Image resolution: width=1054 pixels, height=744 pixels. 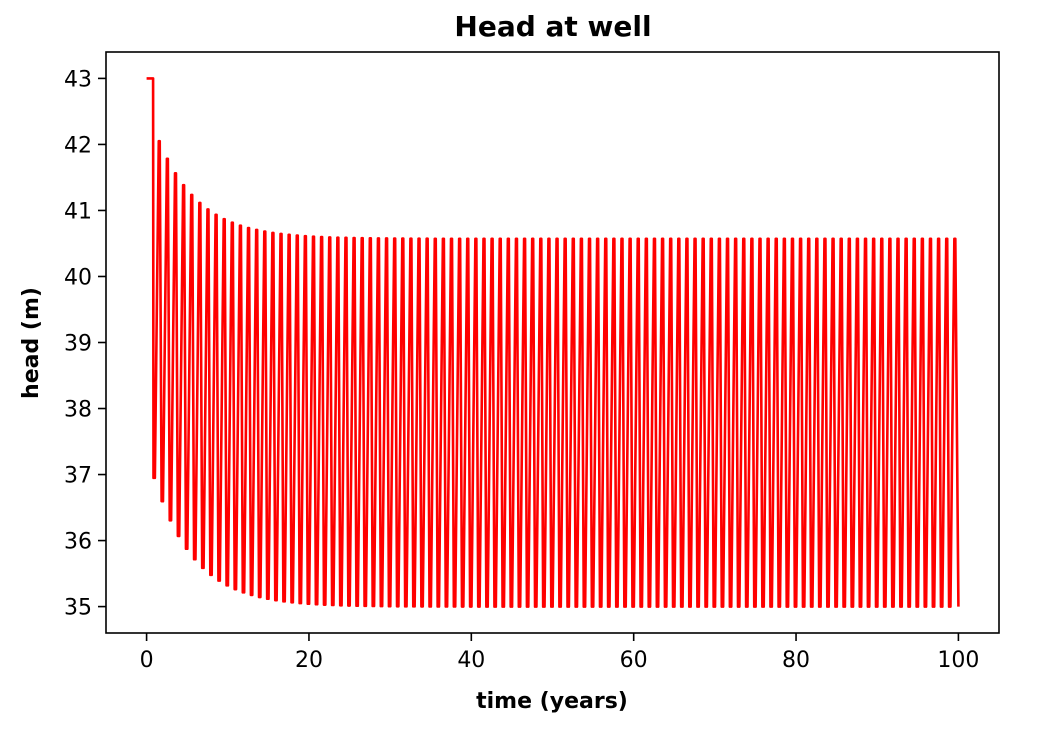 I want to click on chart-title: Head at well, so click(x=552, y=26).